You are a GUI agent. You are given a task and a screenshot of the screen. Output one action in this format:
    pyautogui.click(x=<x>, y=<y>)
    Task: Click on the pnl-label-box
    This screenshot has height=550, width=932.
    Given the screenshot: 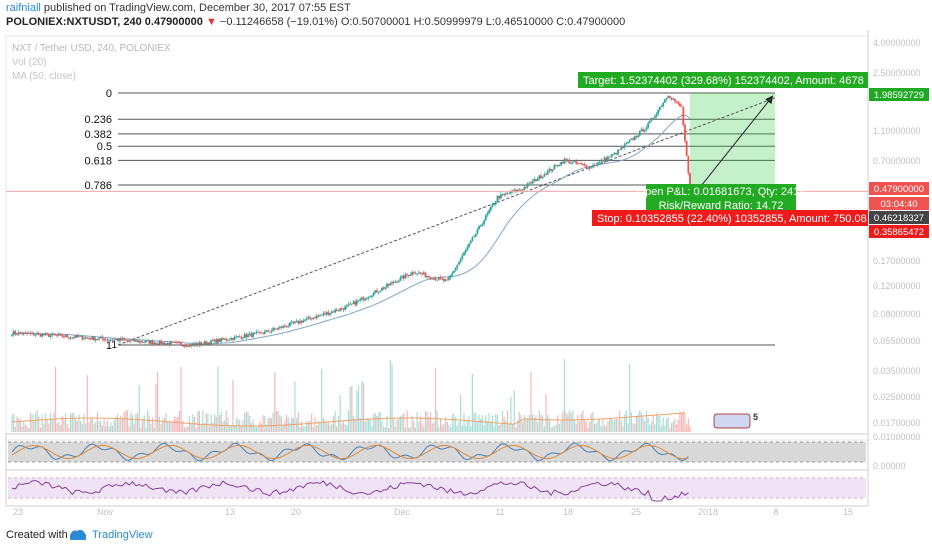 What is the action you would take?
    pyautogui.click(x=721, y=199)
    